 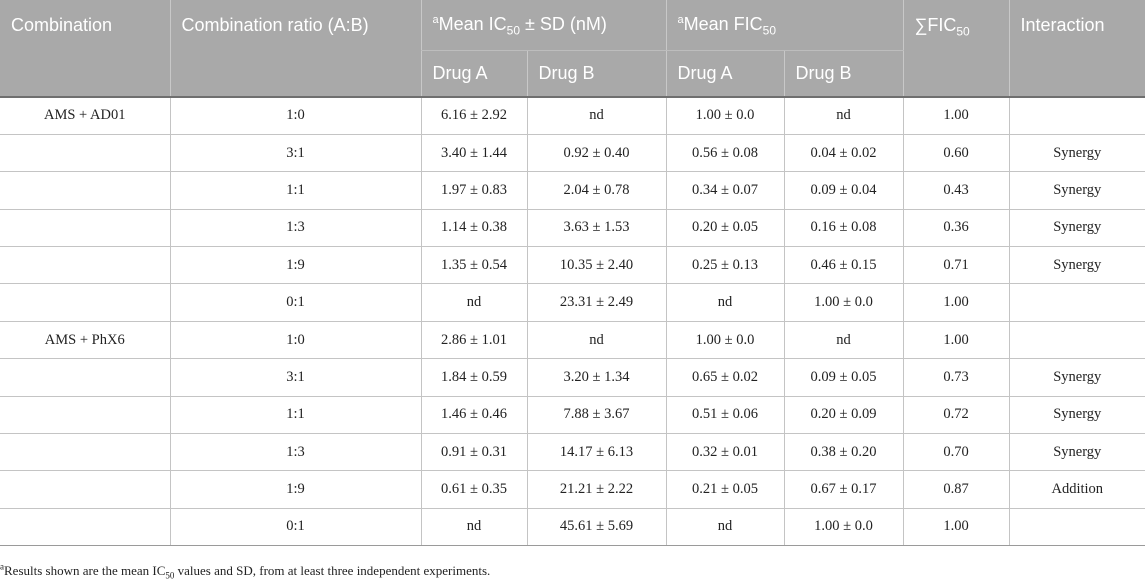 What do you see at coordinates (724, 190) in the screenshot?
I see `cell-fic50-drug-a: 0.34 ± 0.07` at bounding box center [724, 190].